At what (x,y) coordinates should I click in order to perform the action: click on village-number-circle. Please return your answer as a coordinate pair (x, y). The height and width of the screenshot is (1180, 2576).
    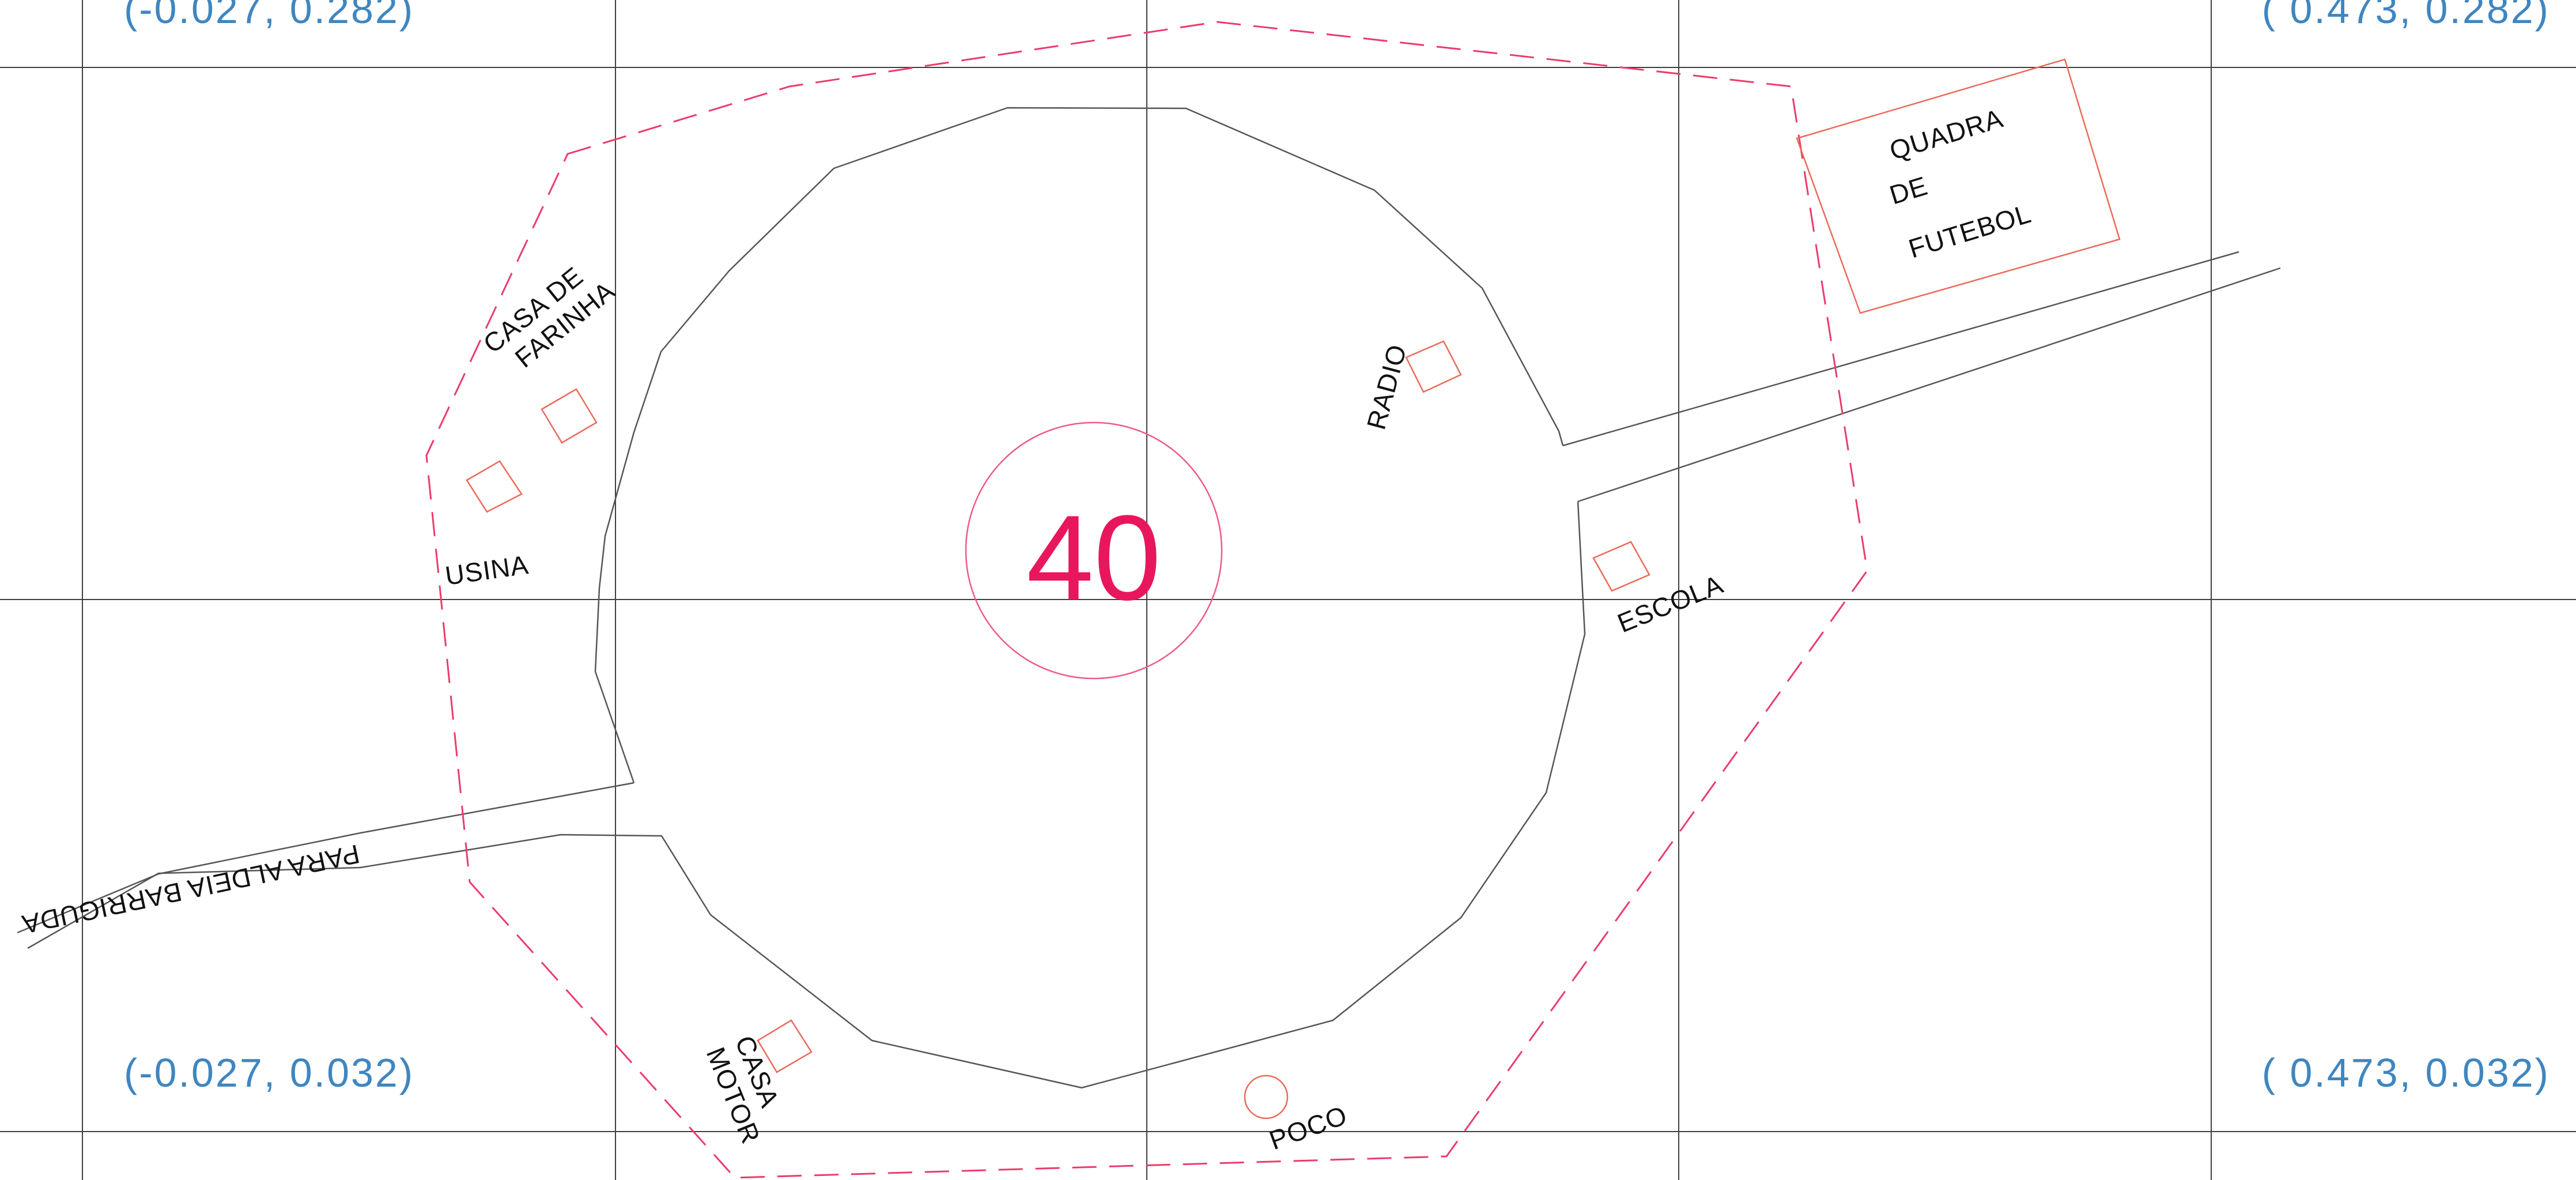
    Looking at the image, I should click on (1094, 550).